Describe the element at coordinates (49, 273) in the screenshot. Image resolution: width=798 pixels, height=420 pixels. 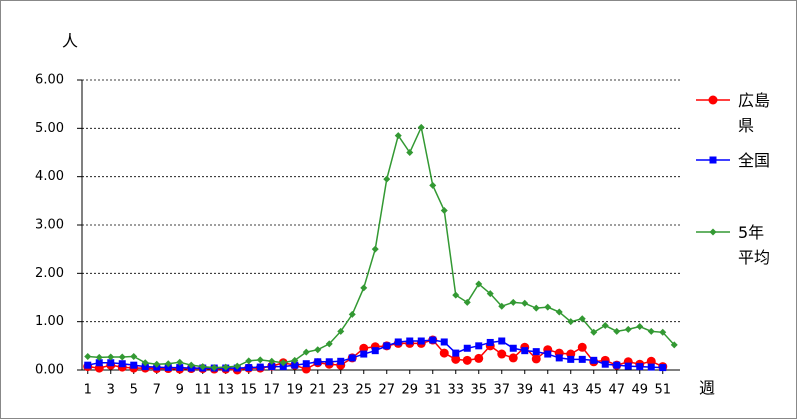
I see `y-tick-label: 2.00` at that location.